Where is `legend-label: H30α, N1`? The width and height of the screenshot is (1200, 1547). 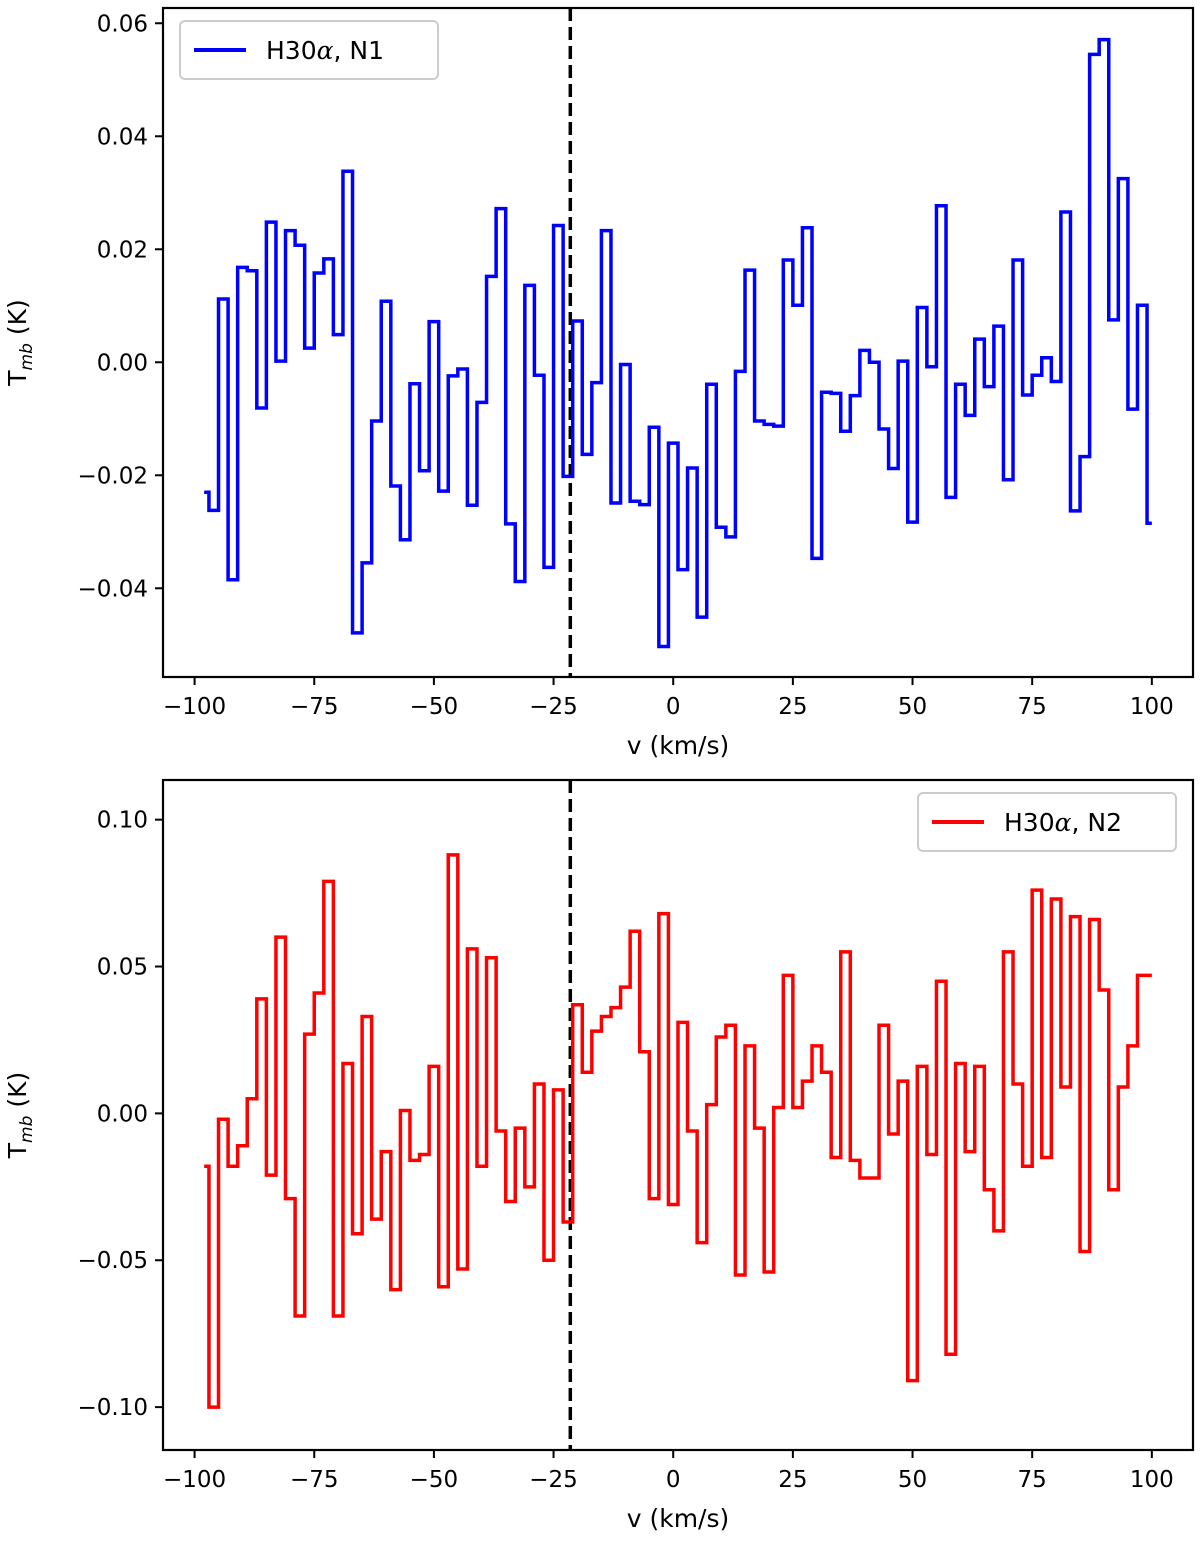
legend-label: H30α, N1 is located at coordinates (325, 50).